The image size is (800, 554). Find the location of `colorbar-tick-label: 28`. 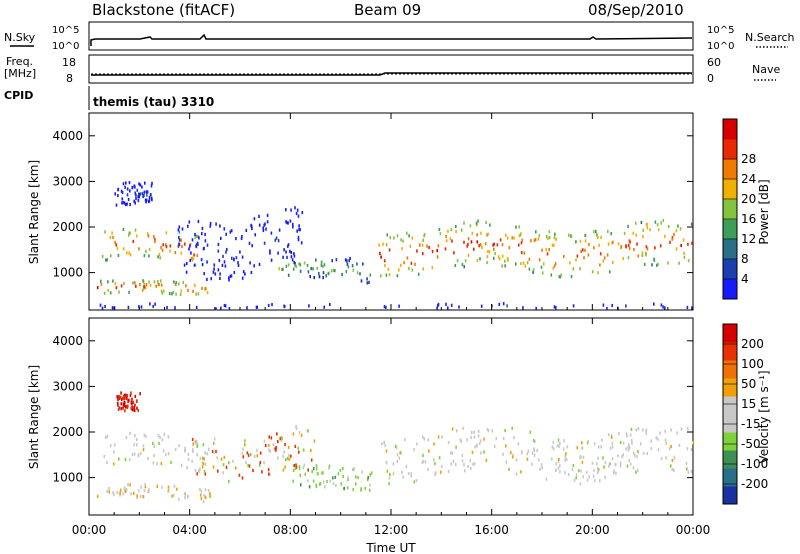

colorbar-tick-label: 28 is located at coordinates (748, 159).